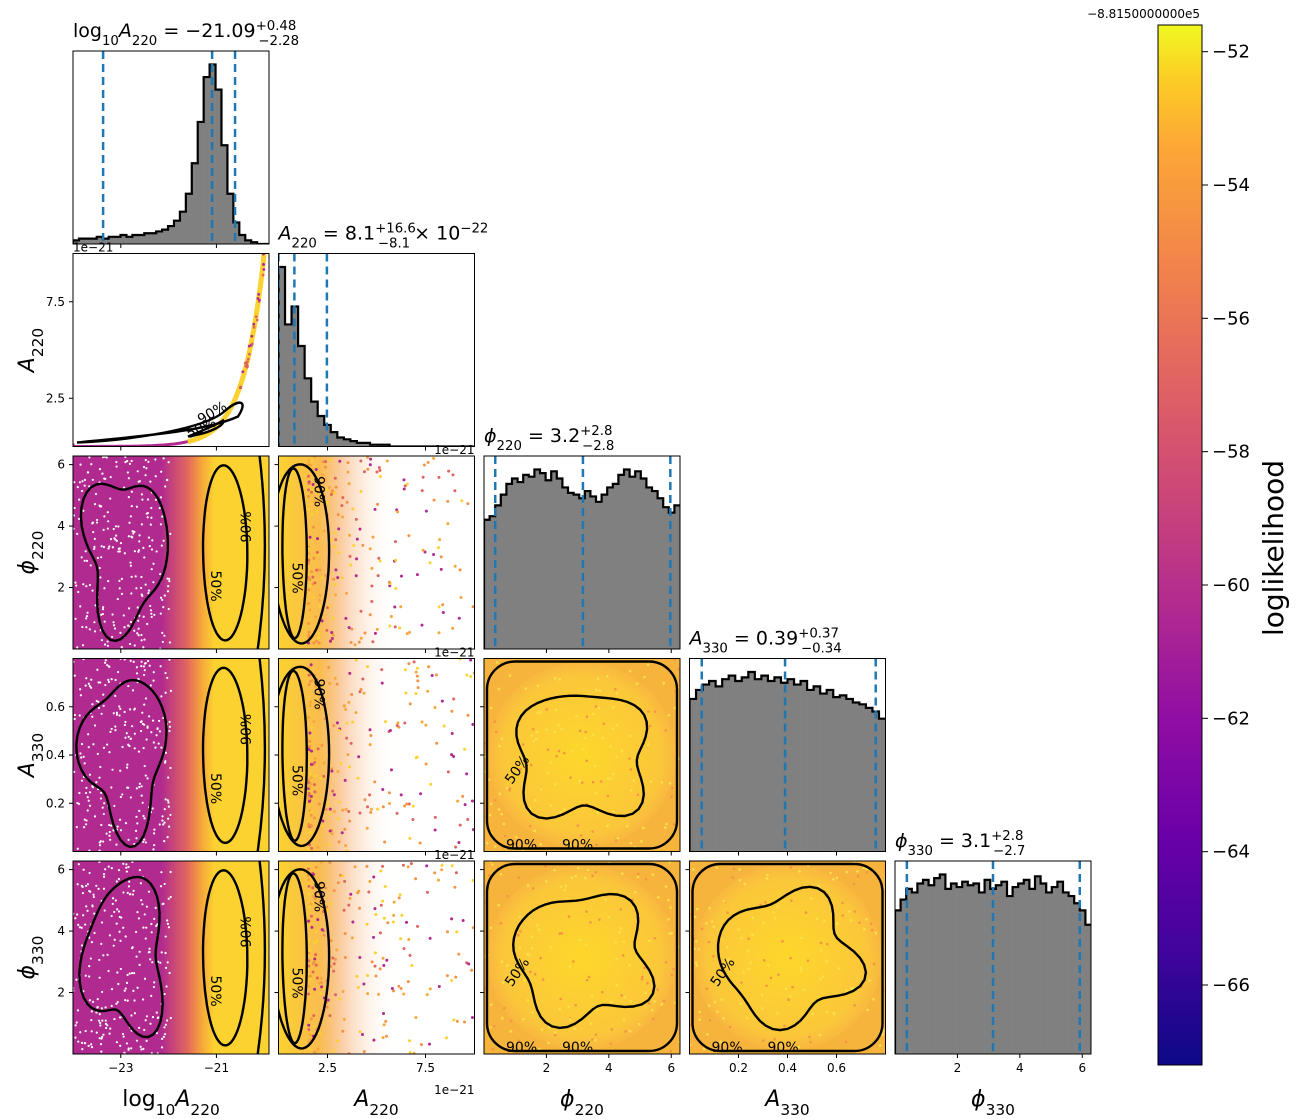 This screenshot has width=1297, height=1119. I want to click on hist-panel-log10A220: log10A220 = −21.09+0.48 −2.28, so click(185, 132).